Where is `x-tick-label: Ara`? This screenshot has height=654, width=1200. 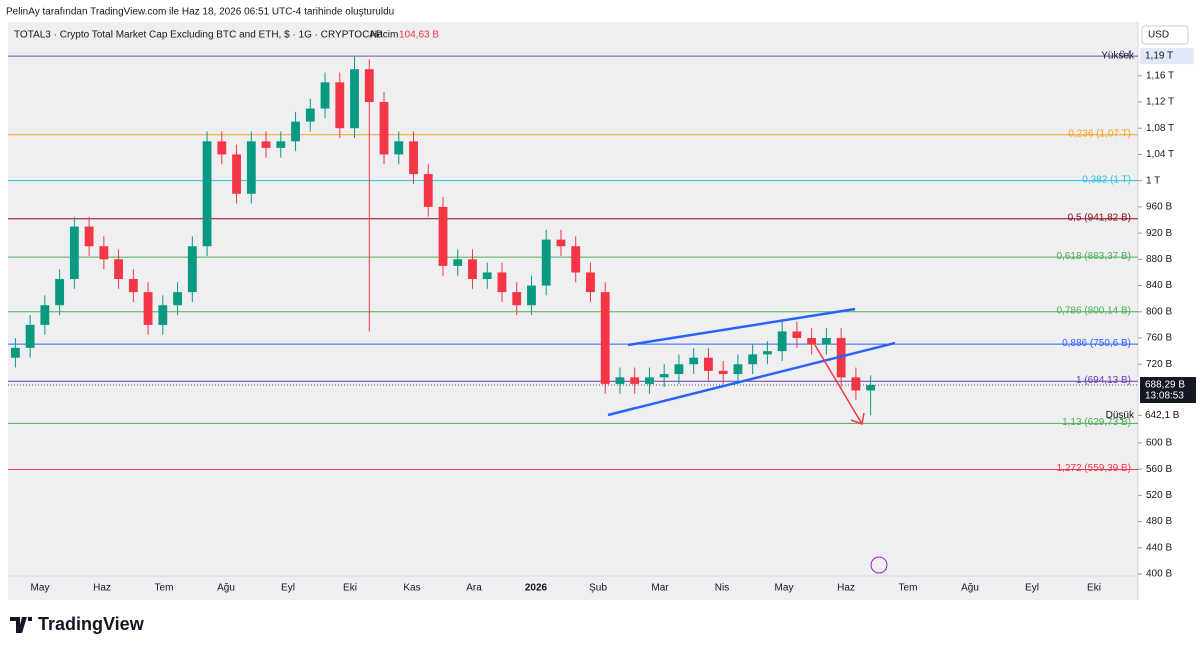 x-tick-label: Ara is located at coordinates (474, 588).